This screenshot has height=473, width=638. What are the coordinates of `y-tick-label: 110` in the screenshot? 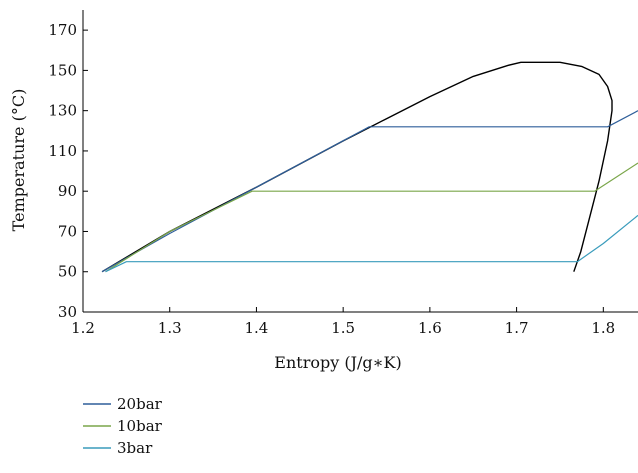 It's located at (62, 151).